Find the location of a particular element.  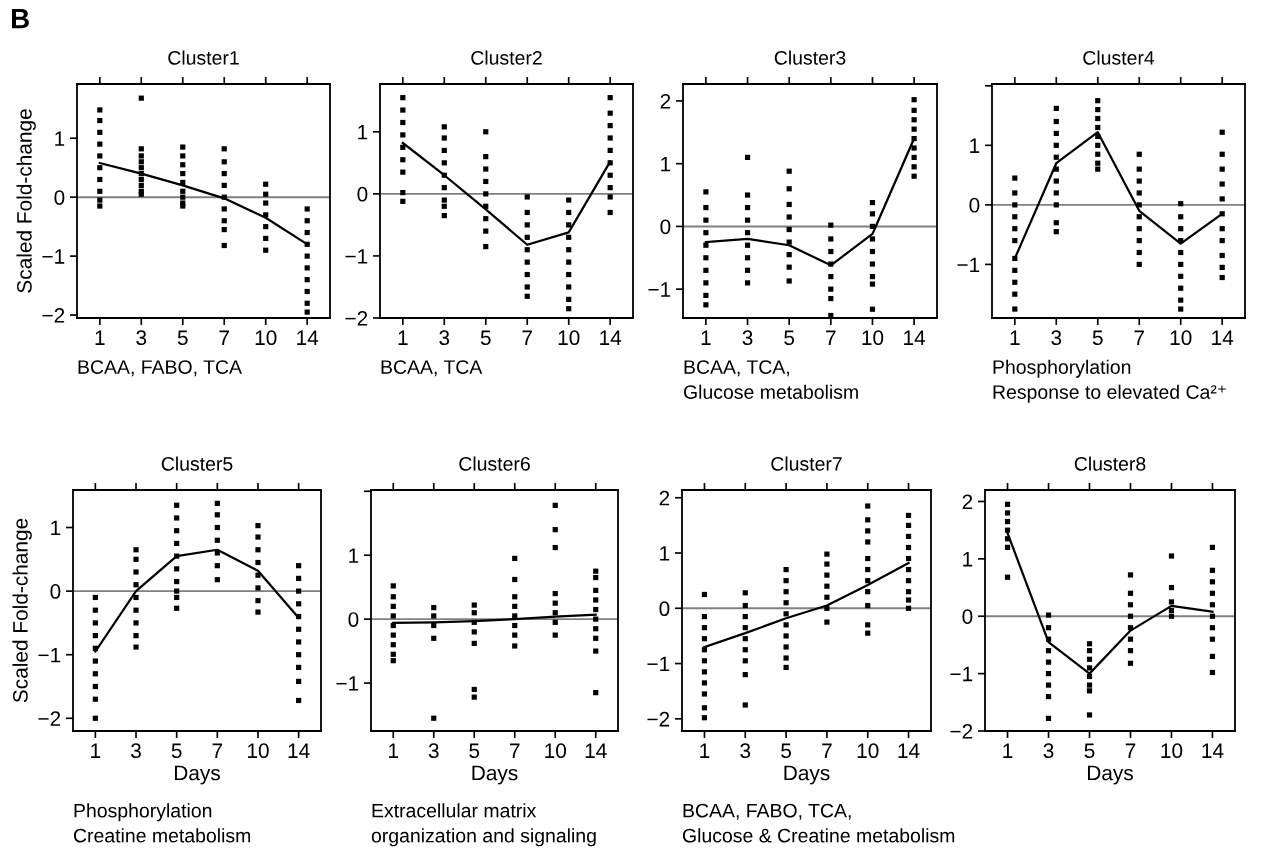

text: organization and signaling is located at coordinates (483, 837).